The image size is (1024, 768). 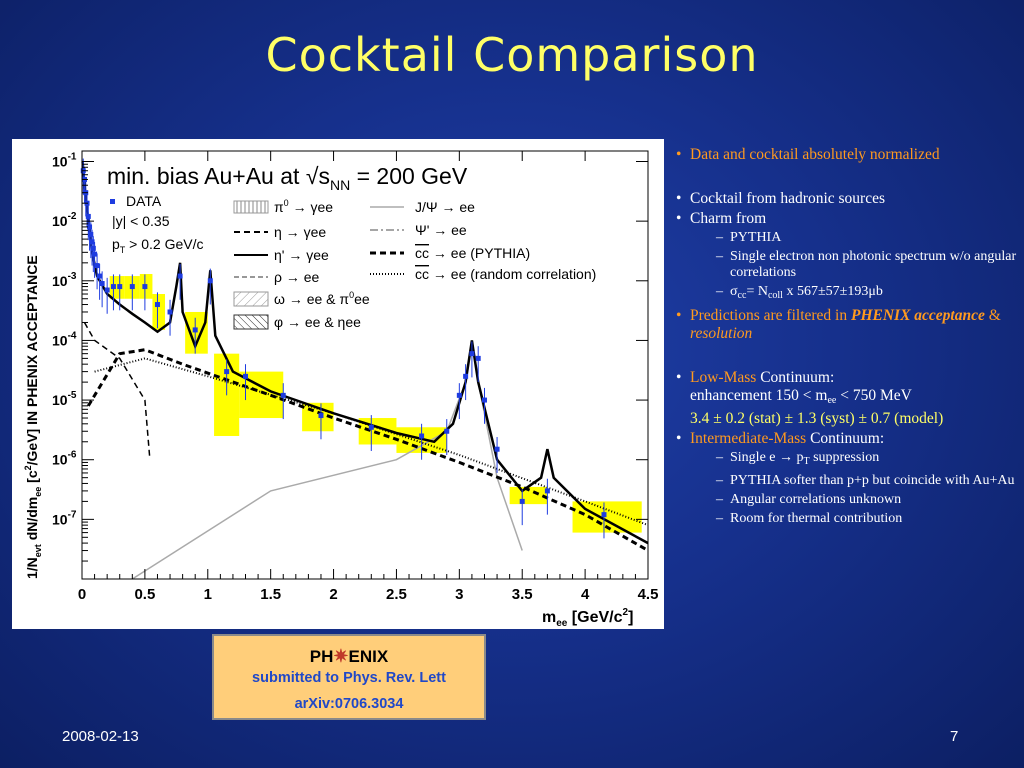 I want to click on bullet-thermal: Room for thermal contribution, so click(x=848, y=519).